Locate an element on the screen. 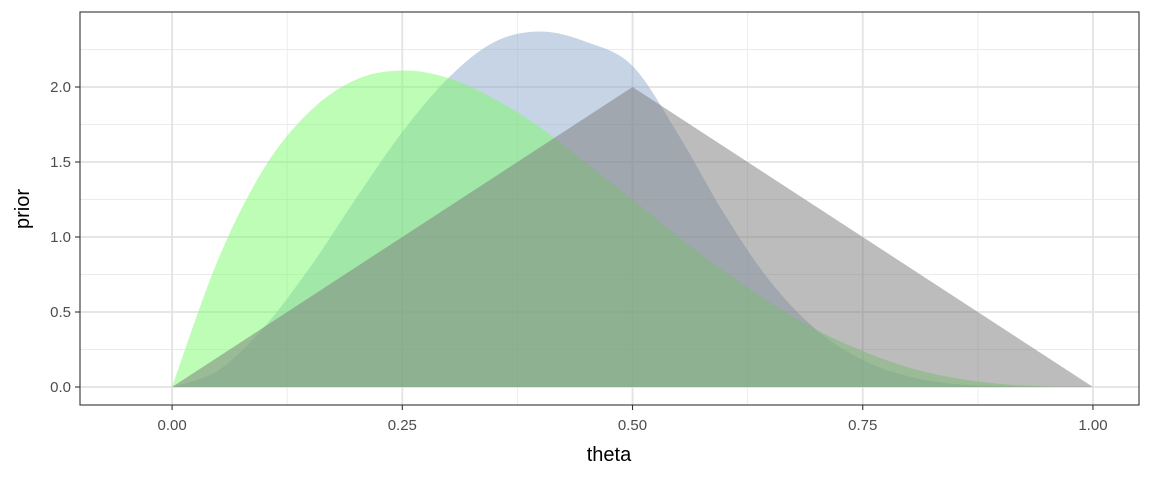 This screenshot has width=1152, height=480. y-tick-label: 0.5 is located at coordinates (60, 312).